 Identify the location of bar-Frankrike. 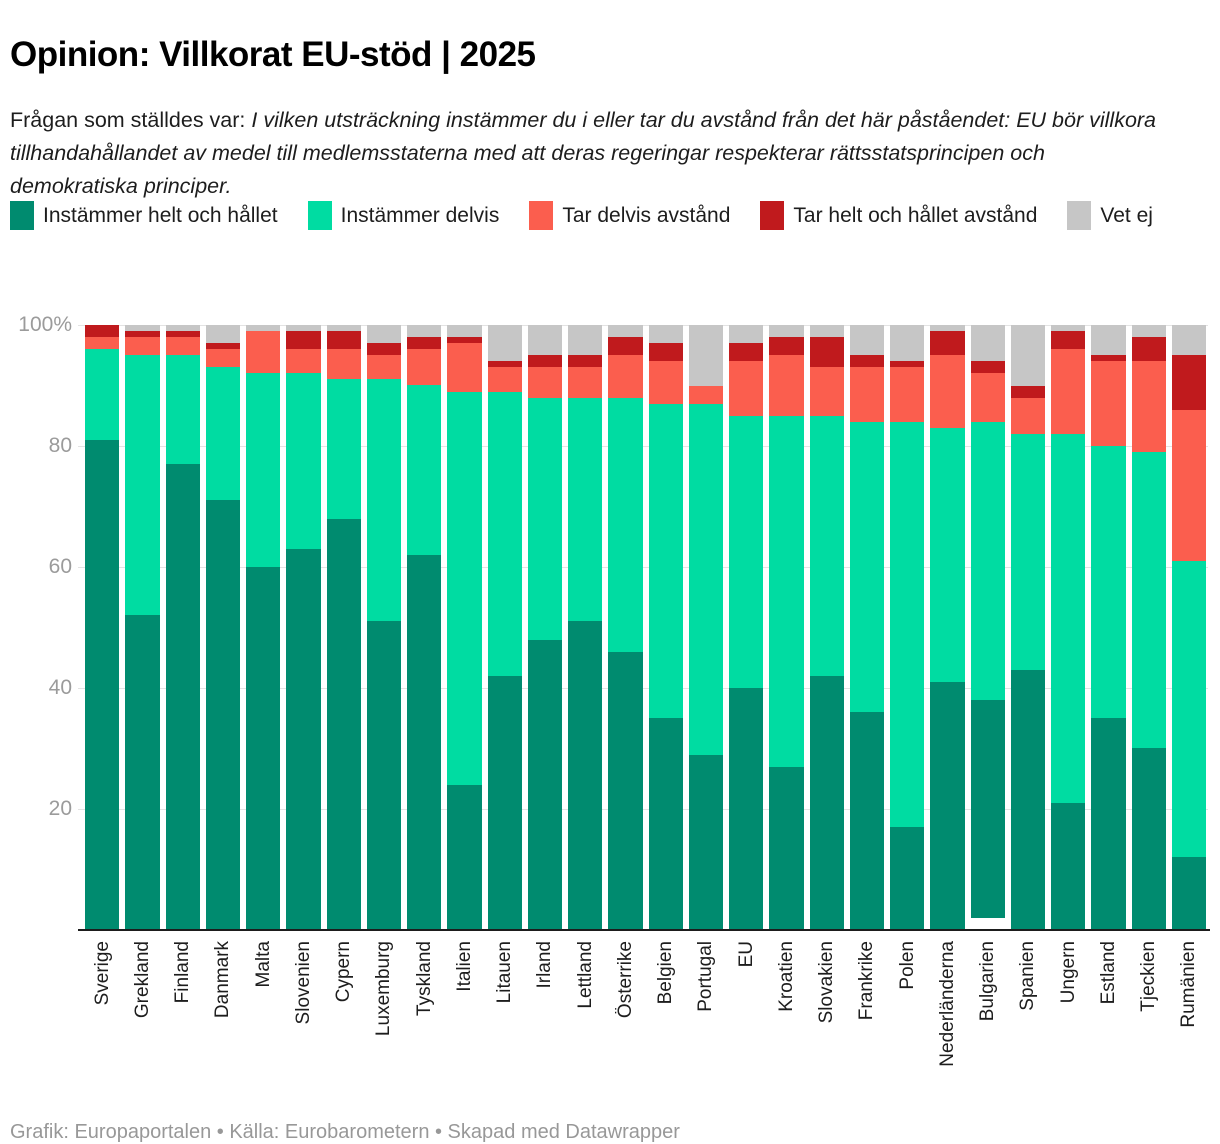
(866, 627).